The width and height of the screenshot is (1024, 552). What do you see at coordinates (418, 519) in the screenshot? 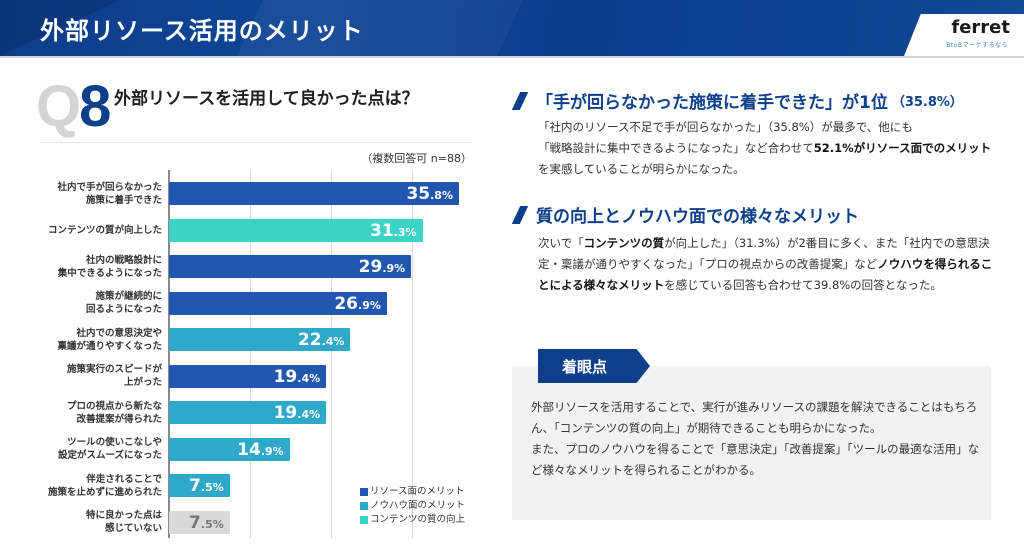
I see `legend-label: コンテンツの質の向上` at bounding box center [418, 519].